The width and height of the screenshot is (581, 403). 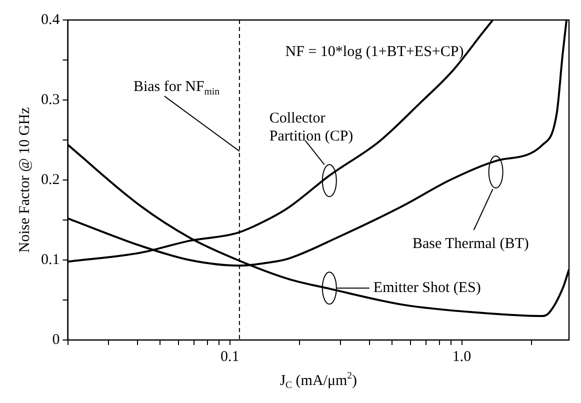 What do you see at coordinates (374, 52) in the screenshot?
I see `annotation: NF = 10*log (1+BT+ES+CP)` at bounding box center [374, 52].